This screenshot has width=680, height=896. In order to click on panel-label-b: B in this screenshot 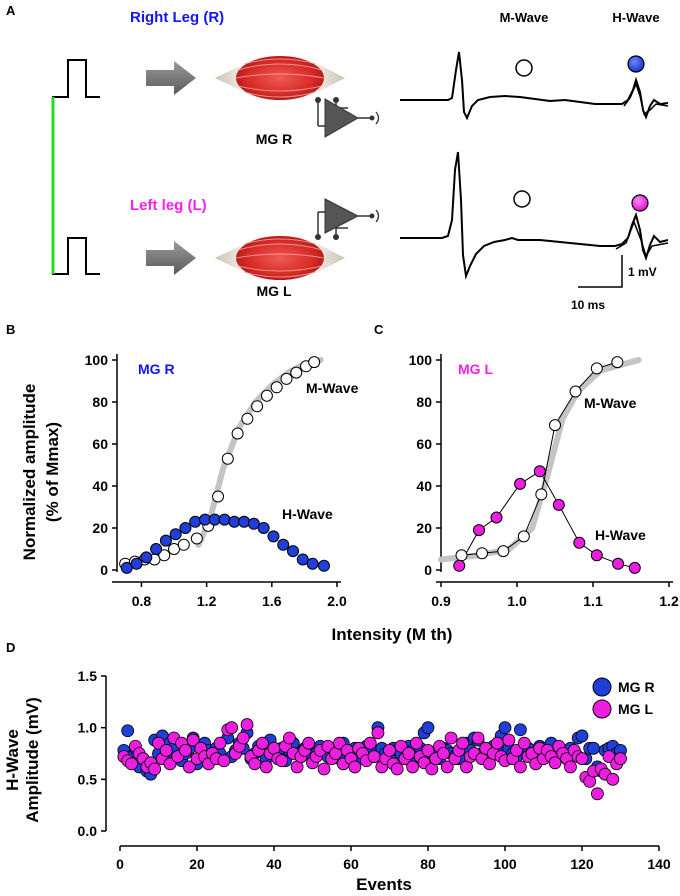, I will do `click(10, 329)`.